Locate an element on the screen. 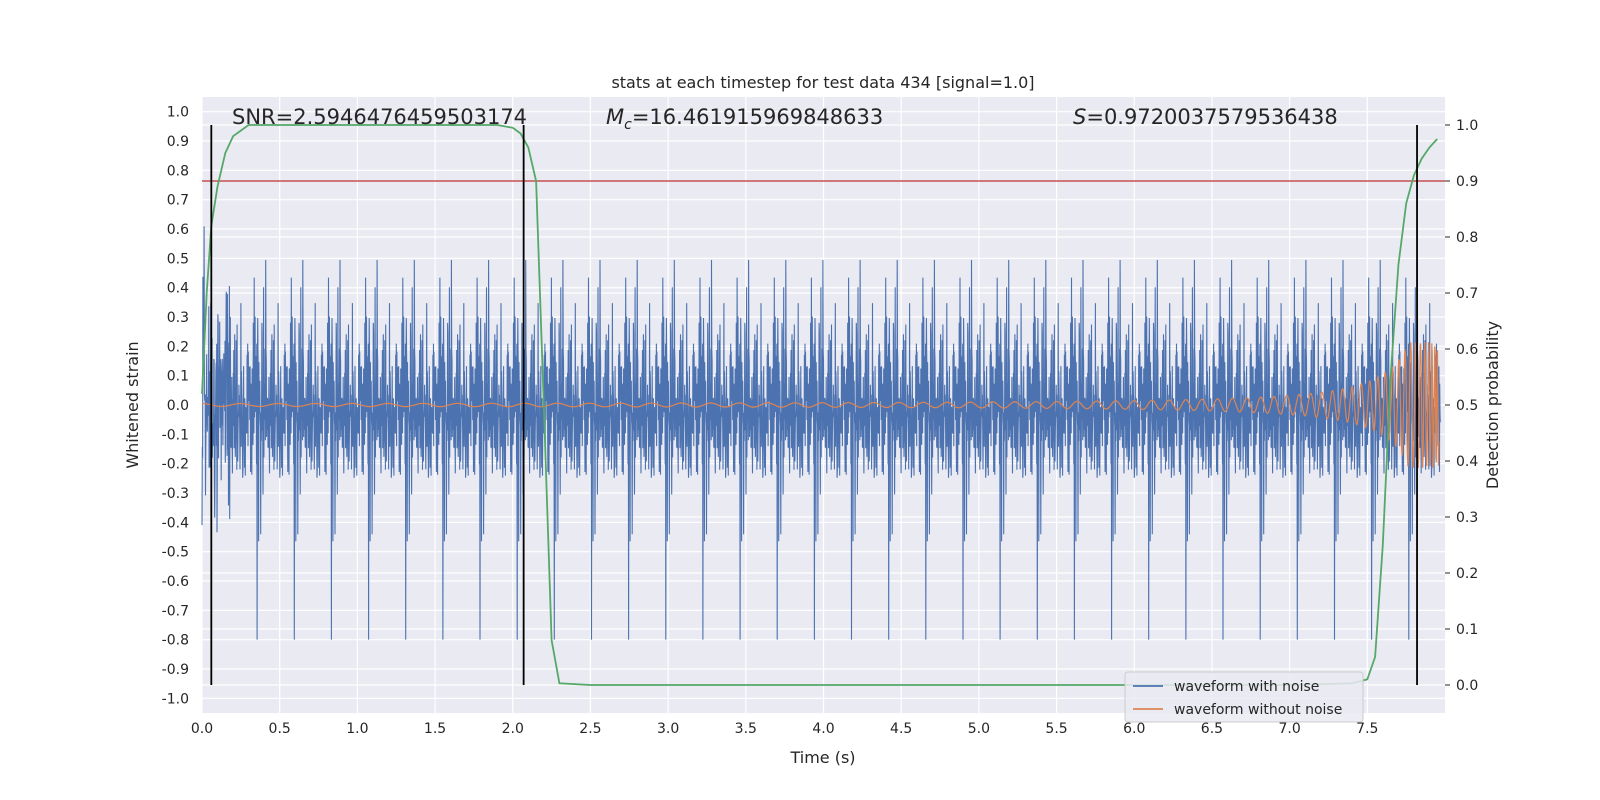 This screenshot has height=800, width=1600. legend-label-clean: waveform without noise is located at coordinates (1258, 710).